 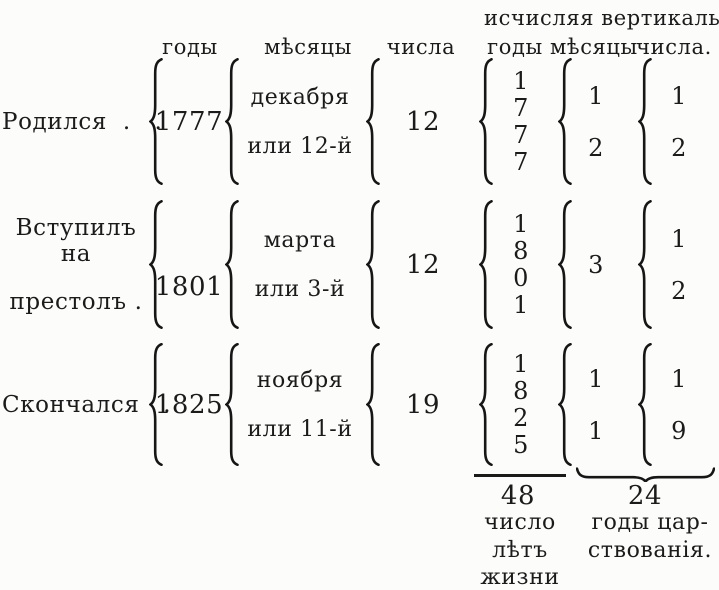 What do you see at coordinates (520, 577) in the screenshot?
I see `caption-line: жизни` at bounding box center [520, 577].